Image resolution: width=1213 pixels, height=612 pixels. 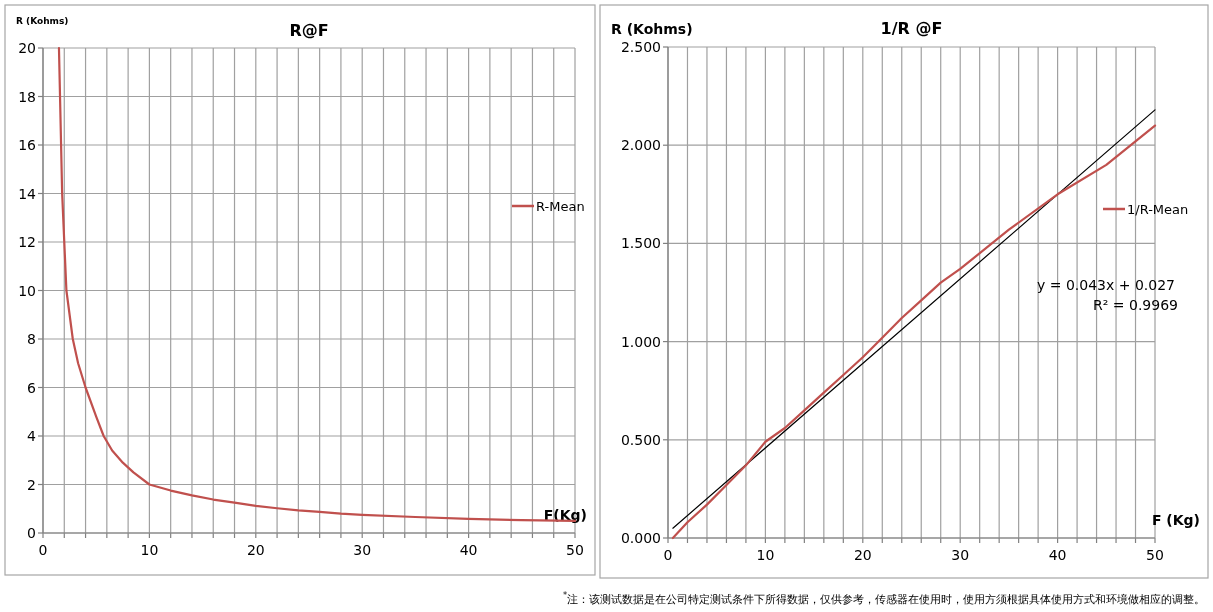 I want to click on y-tick-label: 8, so click(x=31, y=339).